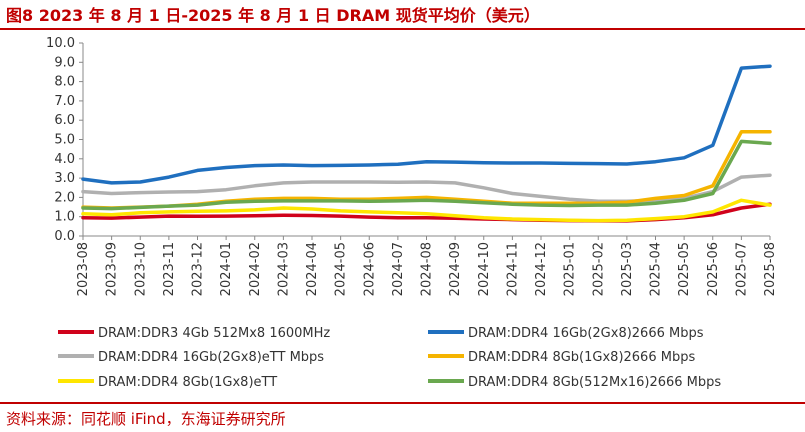 This screenshot has width=805, height=432. What do you see at coordinates (112, 269) in the screenshot?
I see `x-tick-label: 2023-09` at bounding box center [112, 269].